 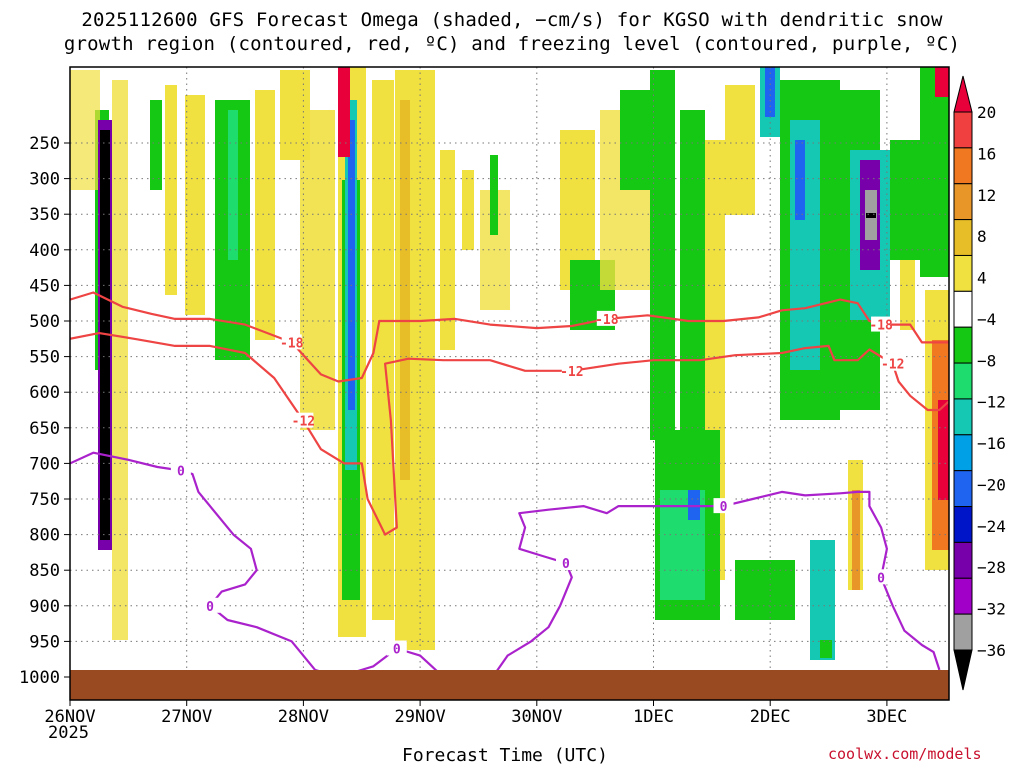 What do you see at coordinates (991, 443) in the screenshot?
I see `colorbar-label: −16` at bounding box center [991, 443].